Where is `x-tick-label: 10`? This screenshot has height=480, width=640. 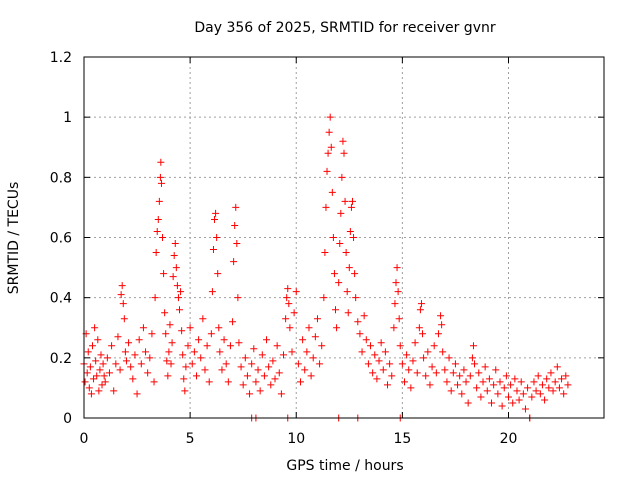
x-tick-label: 10 is located at coordinates (296, 439).